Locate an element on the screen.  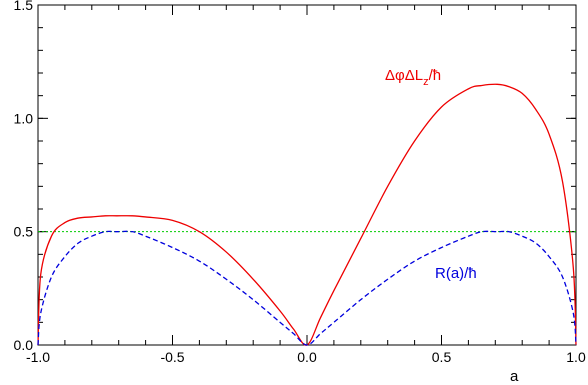
series-label-prefix: ΔφΔL is located at coordinates (404, 75).